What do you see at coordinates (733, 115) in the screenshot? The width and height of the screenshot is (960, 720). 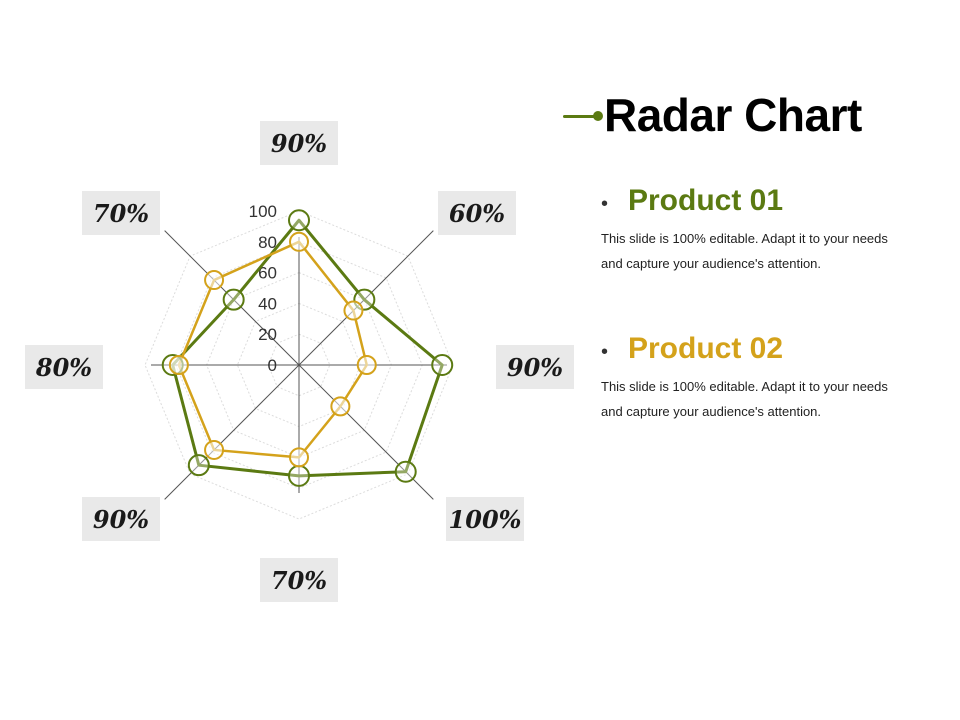 I see `slide-title: Radar Chart` at bounding box center [733, 115].